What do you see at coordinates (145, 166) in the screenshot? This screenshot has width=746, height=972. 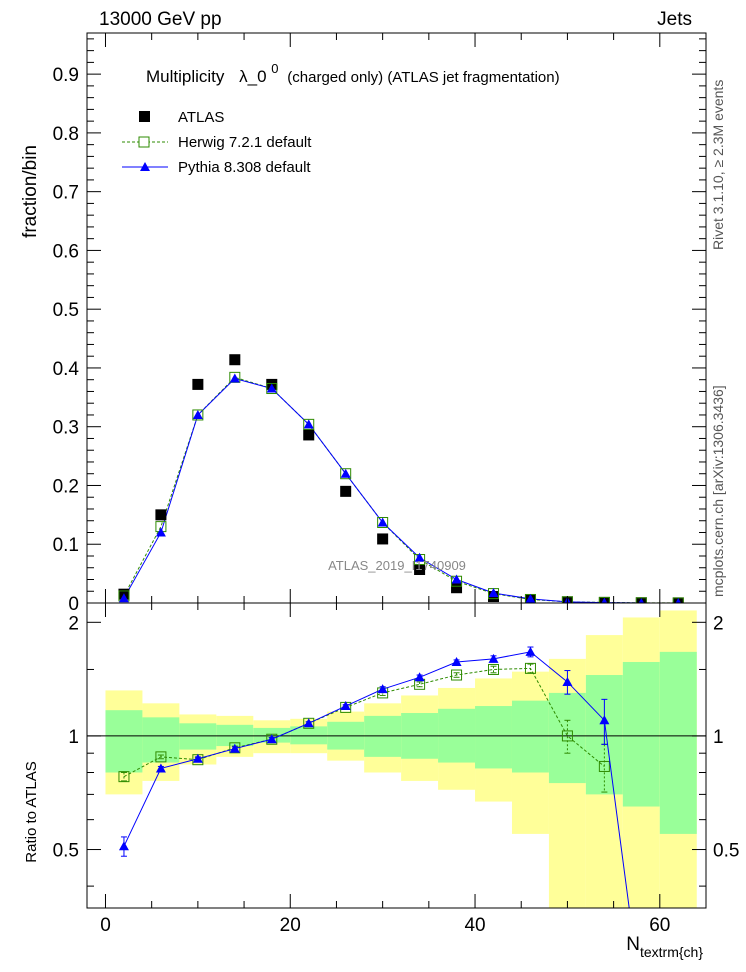 I see `legend-pythia-marker` at bounding box center [145, 166].